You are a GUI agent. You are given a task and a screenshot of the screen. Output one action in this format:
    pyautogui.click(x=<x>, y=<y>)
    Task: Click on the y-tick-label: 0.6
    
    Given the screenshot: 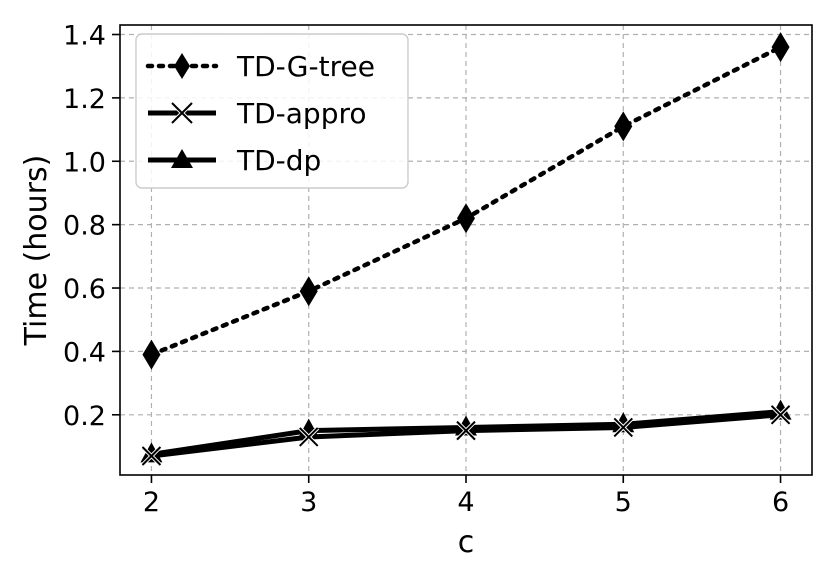 What is the action you would take?
    pyautogui.click(x=84, y=289)
    